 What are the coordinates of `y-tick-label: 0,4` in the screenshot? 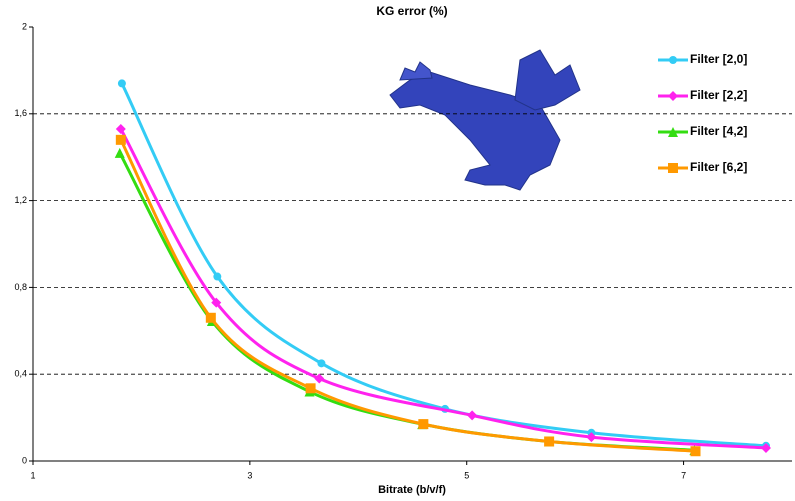 It's located at (20, 374).